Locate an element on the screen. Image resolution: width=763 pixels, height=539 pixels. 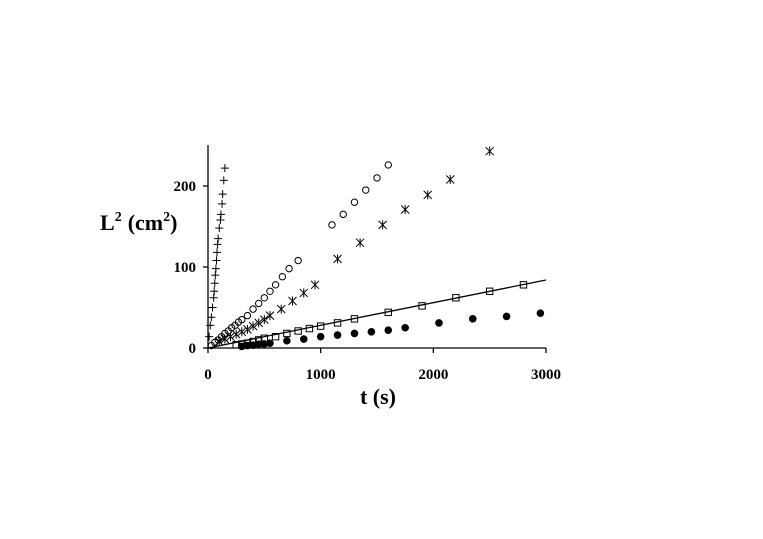
series-asterisk is located at coordinates (354, 246).